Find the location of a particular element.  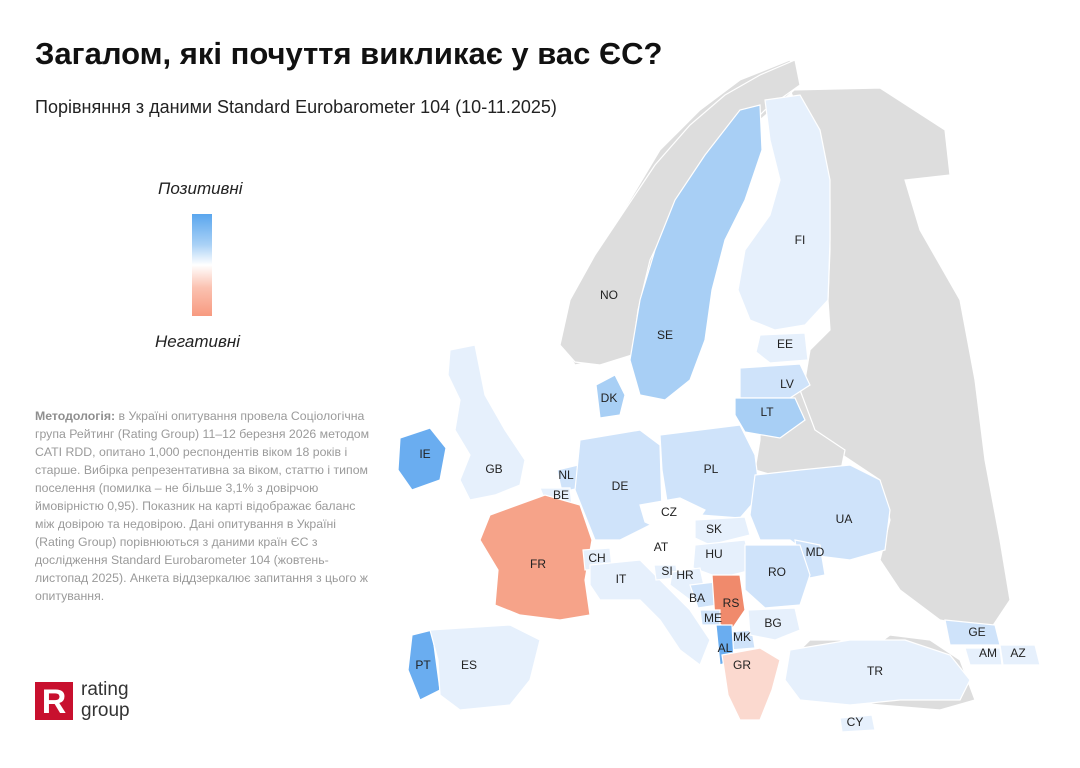

country-at is located at coordinates (664, 546).